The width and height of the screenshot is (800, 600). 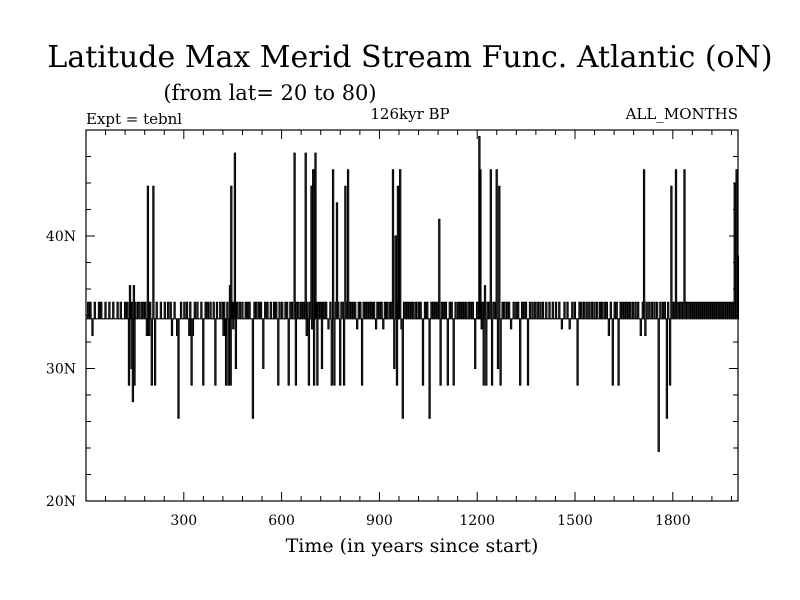 I want to click on chart-subtitle: (from lat= 20 to 80), so click(x=269, y=93).